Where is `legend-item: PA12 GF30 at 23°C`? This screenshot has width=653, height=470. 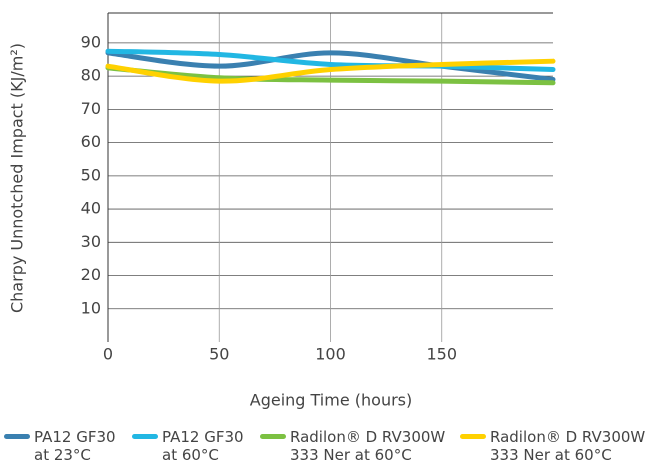
legend-item: PA12 GF30 at 23°C is located at coordinates (64, 446).